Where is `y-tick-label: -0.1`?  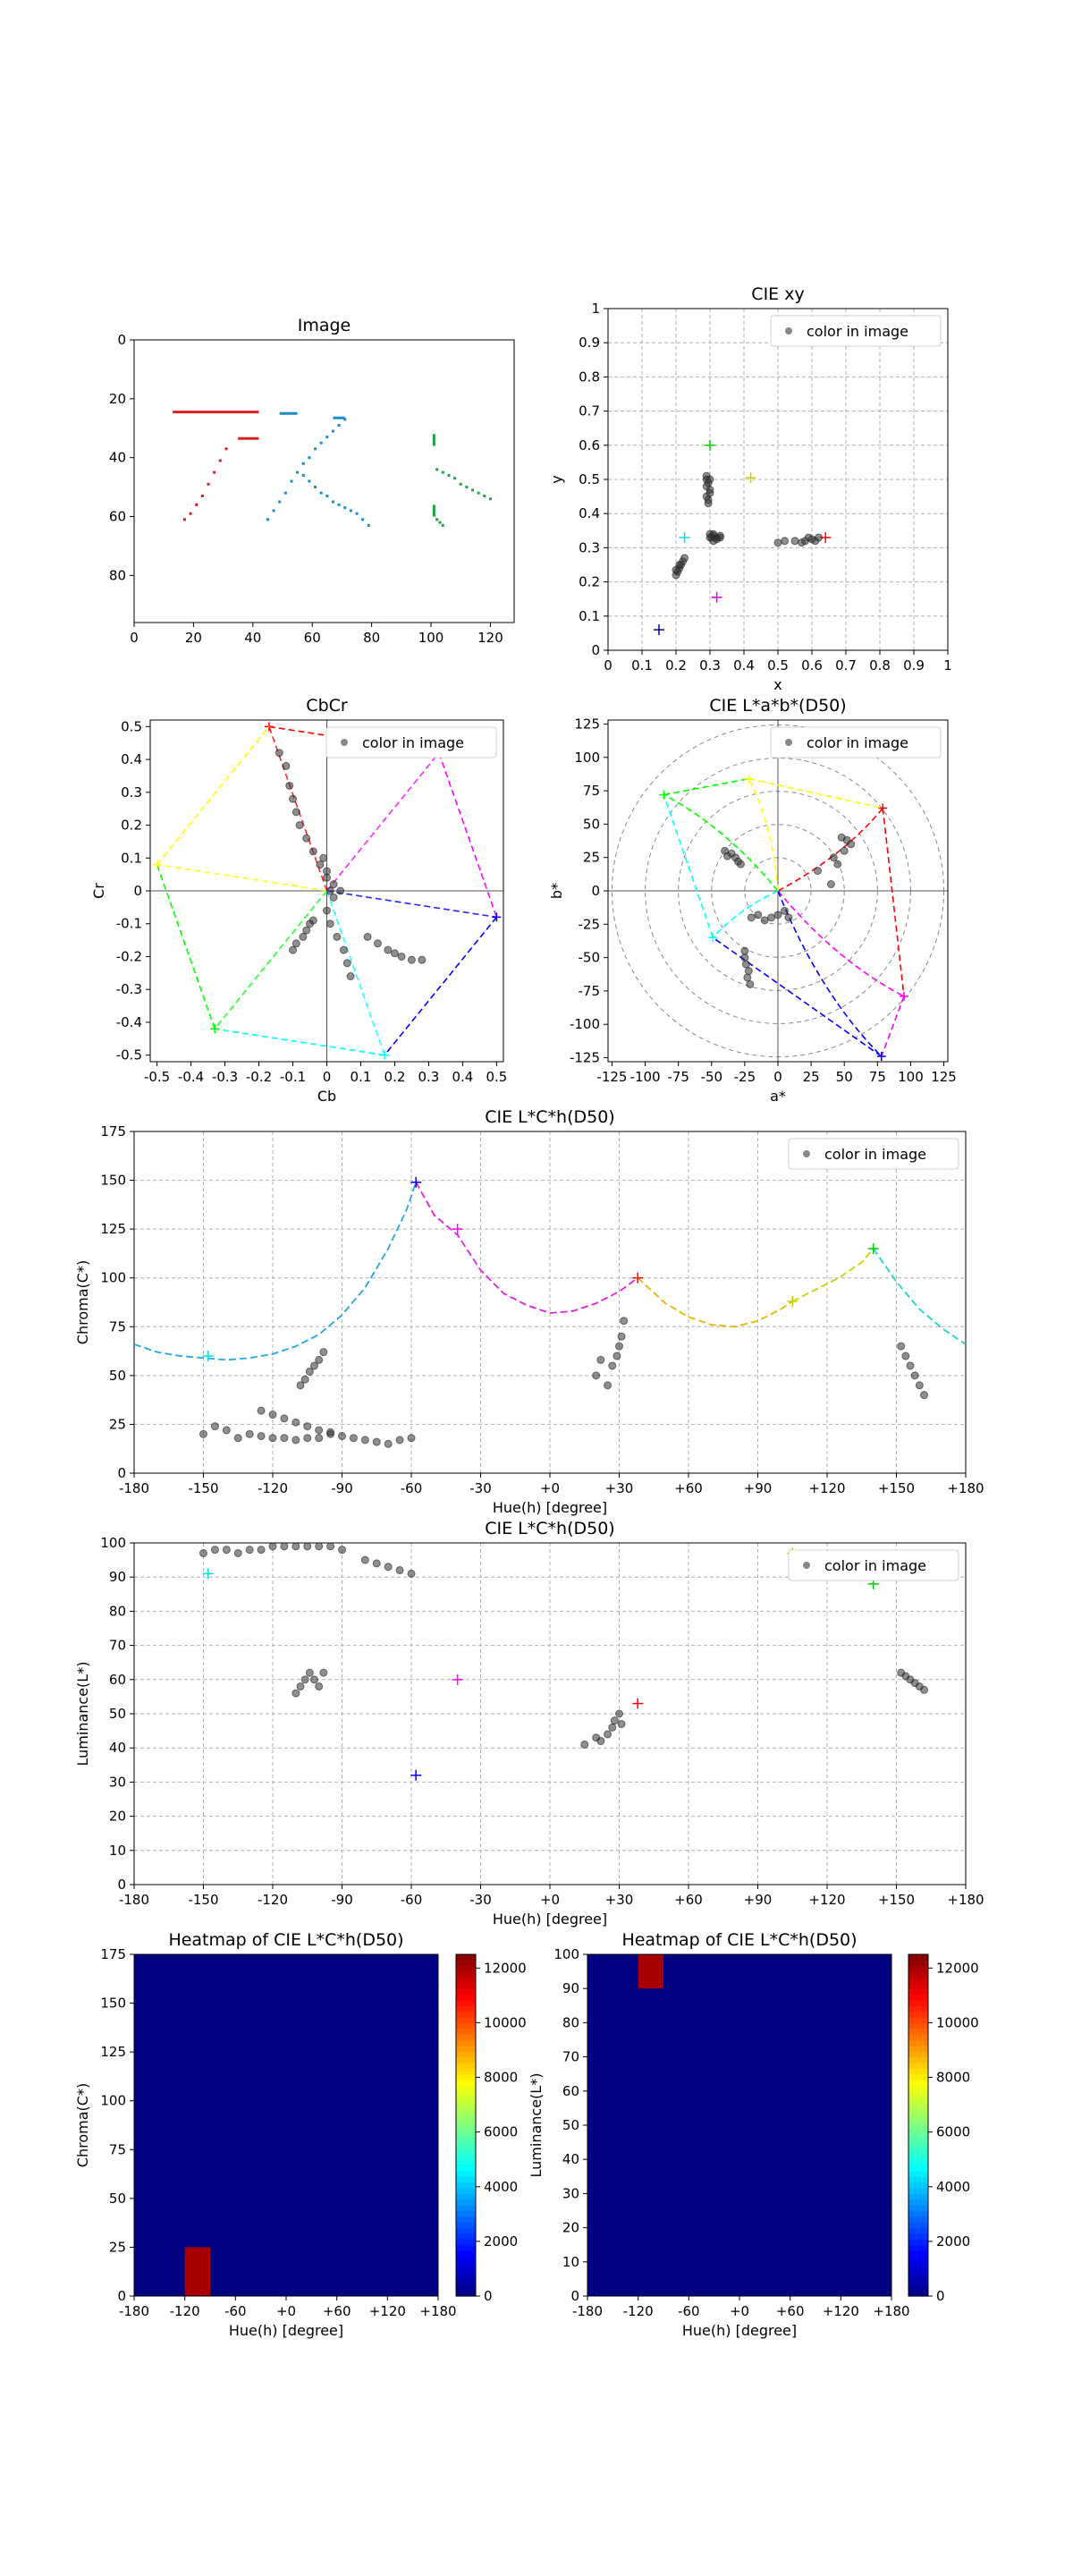 y-tick-label: -0.1 is located at coordinates (129, 924).